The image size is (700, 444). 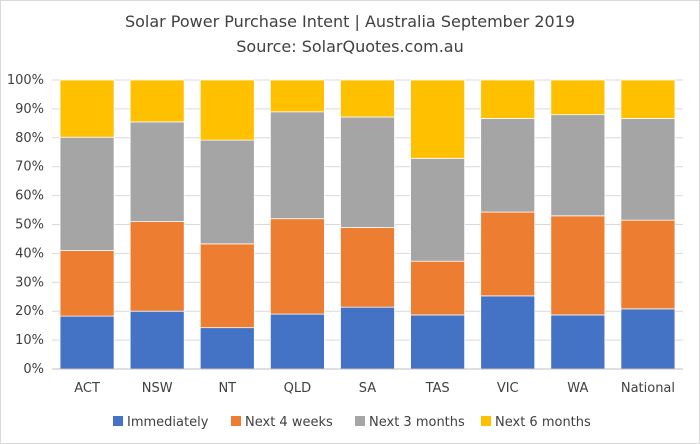 What do you see at coordinates (543, 422) in the screenshot?
I see `legend-label: Next 6 months` at bounding box center [543, 422].